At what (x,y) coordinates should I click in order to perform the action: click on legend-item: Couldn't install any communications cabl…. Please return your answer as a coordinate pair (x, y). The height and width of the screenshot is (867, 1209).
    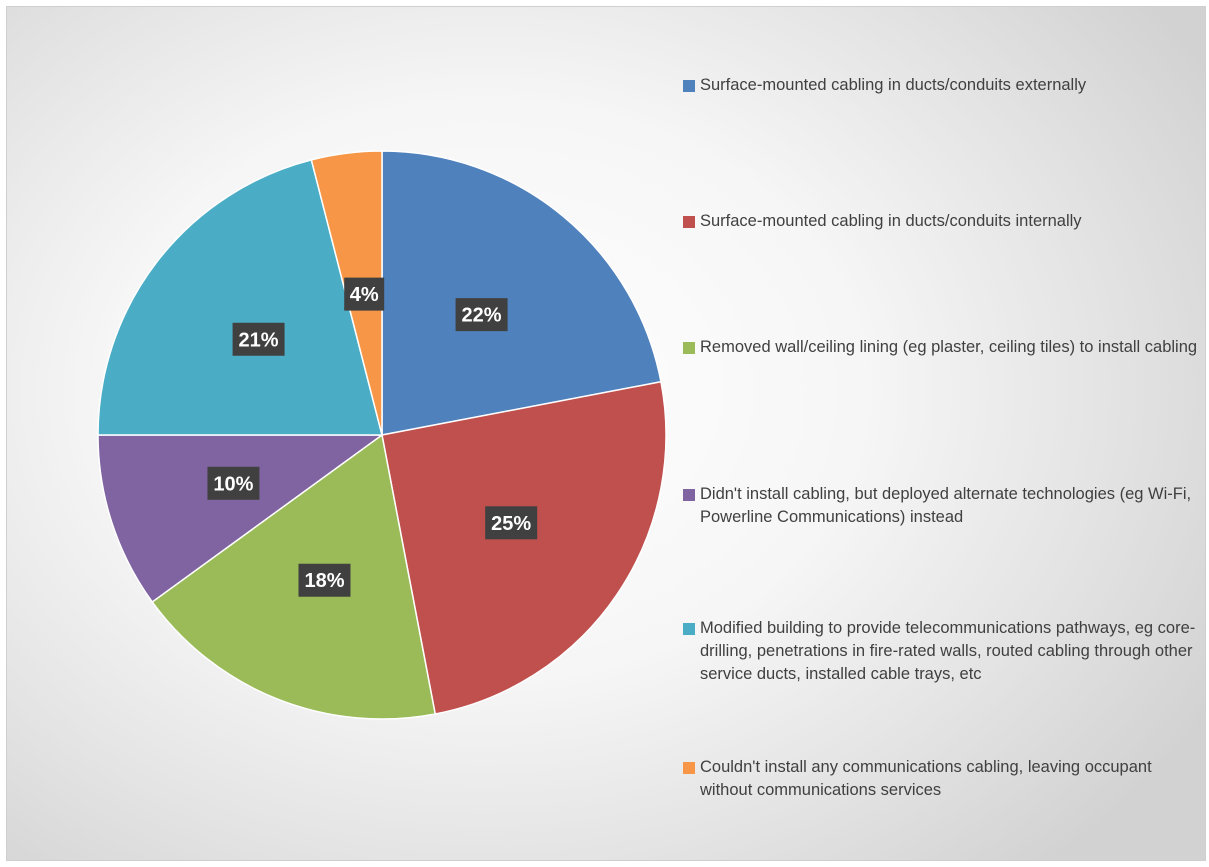
    Looking at the image, I should click on (940, 779).